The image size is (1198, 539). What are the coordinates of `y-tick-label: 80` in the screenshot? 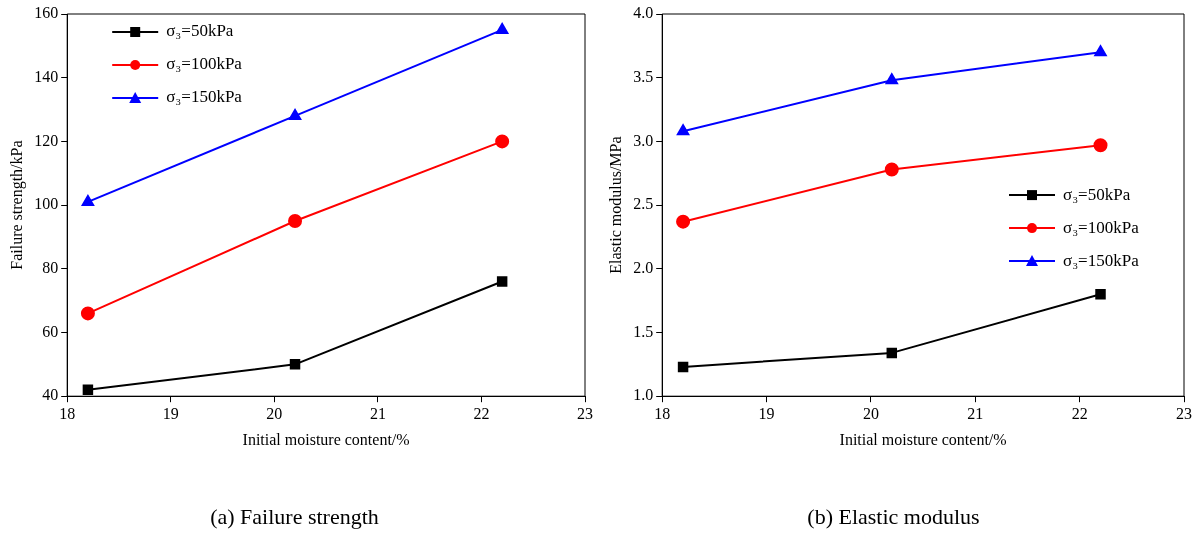 It's located at (50, 267).